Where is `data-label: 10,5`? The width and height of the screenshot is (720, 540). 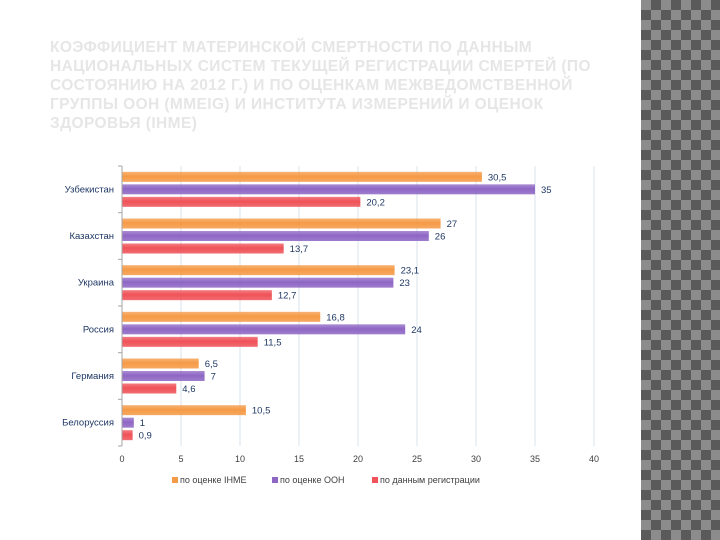
data-label: 10,5 is located at coordinates (261, 411).